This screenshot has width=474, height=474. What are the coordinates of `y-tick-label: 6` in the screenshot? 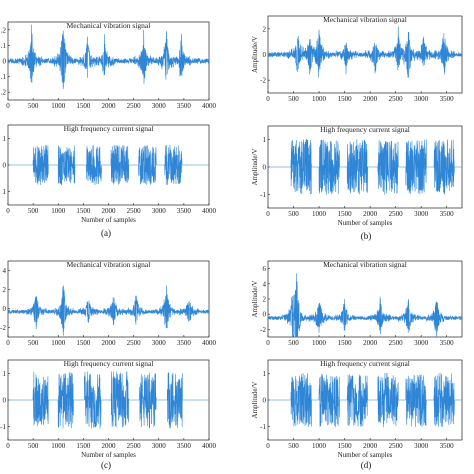 It's located at (265, 269).